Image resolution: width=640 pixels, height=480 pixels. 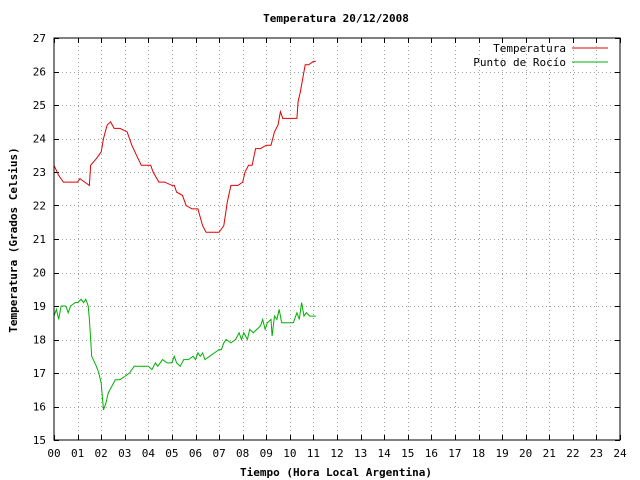 I want to click on x-tick-label: 16, so click(x=431, y=453).